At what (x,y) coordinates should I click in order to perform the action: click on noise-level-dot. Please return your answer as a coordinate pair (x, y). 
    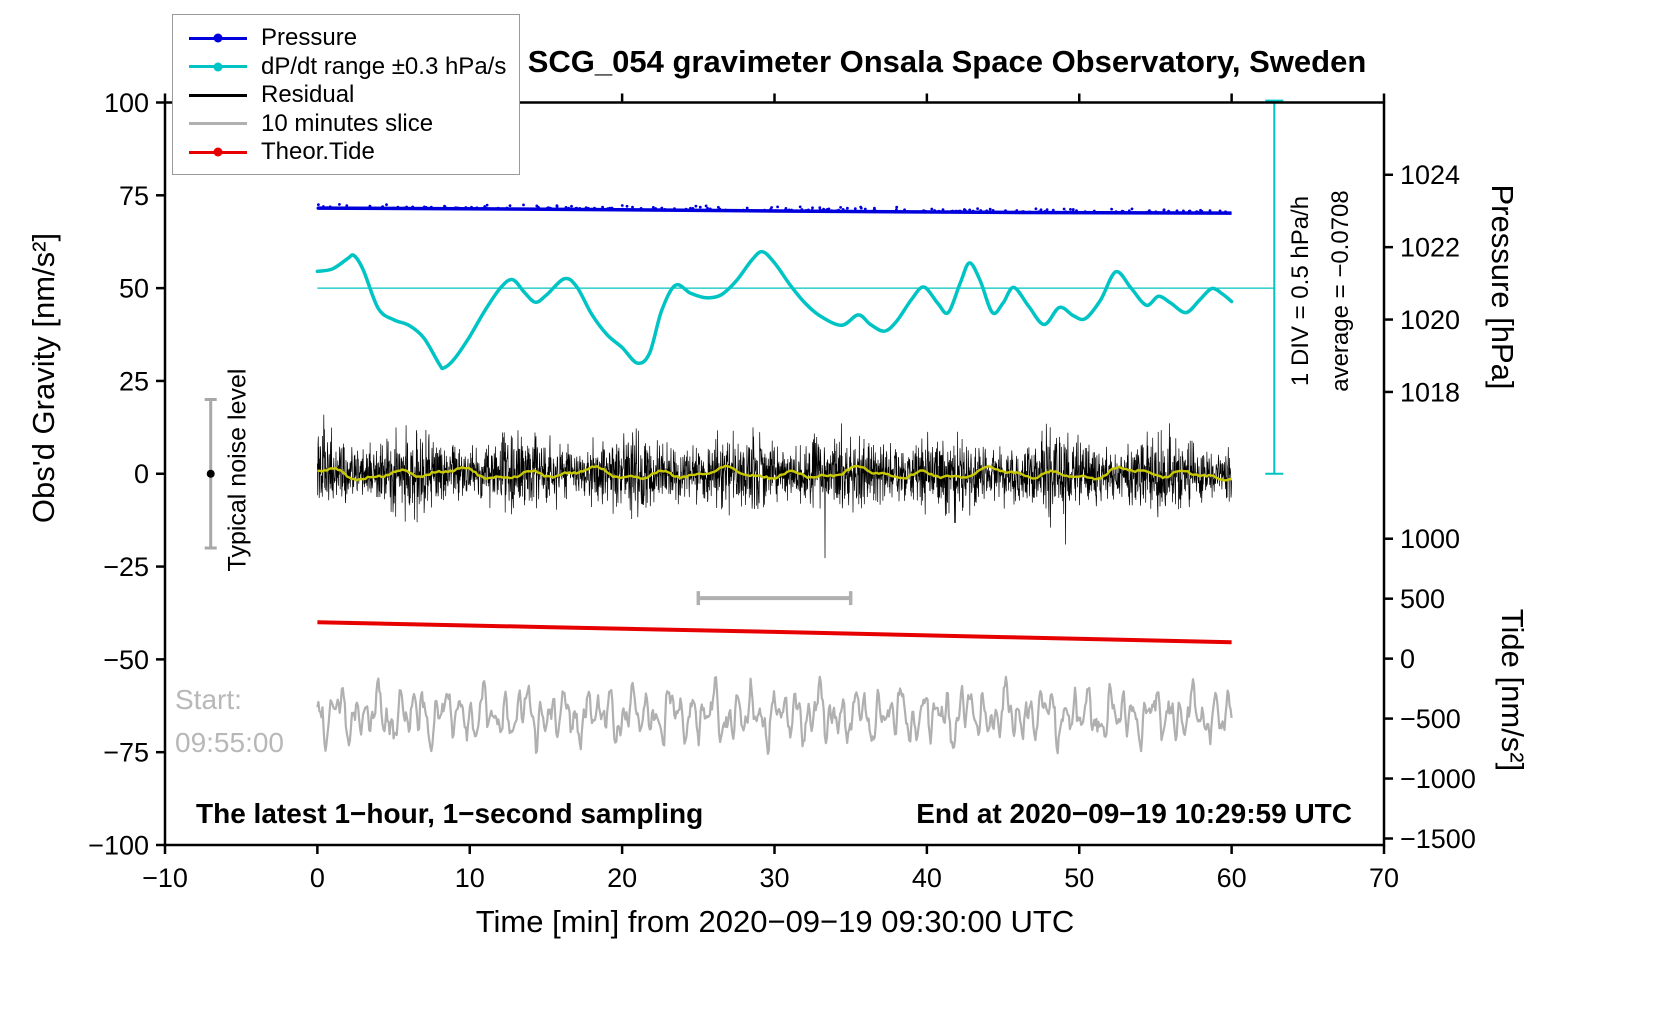
    Looking at the image, I should click on (210, 473).